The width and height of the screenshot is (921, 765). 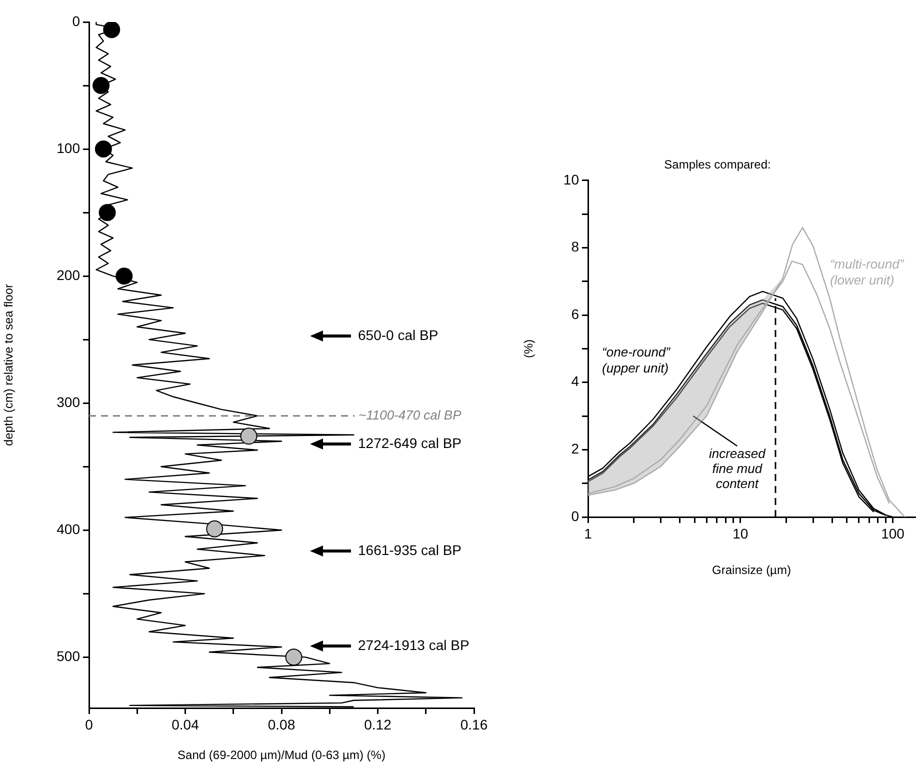 I want to click on annotation: “multi-round” (lower unit), so click(x=867, y=272).